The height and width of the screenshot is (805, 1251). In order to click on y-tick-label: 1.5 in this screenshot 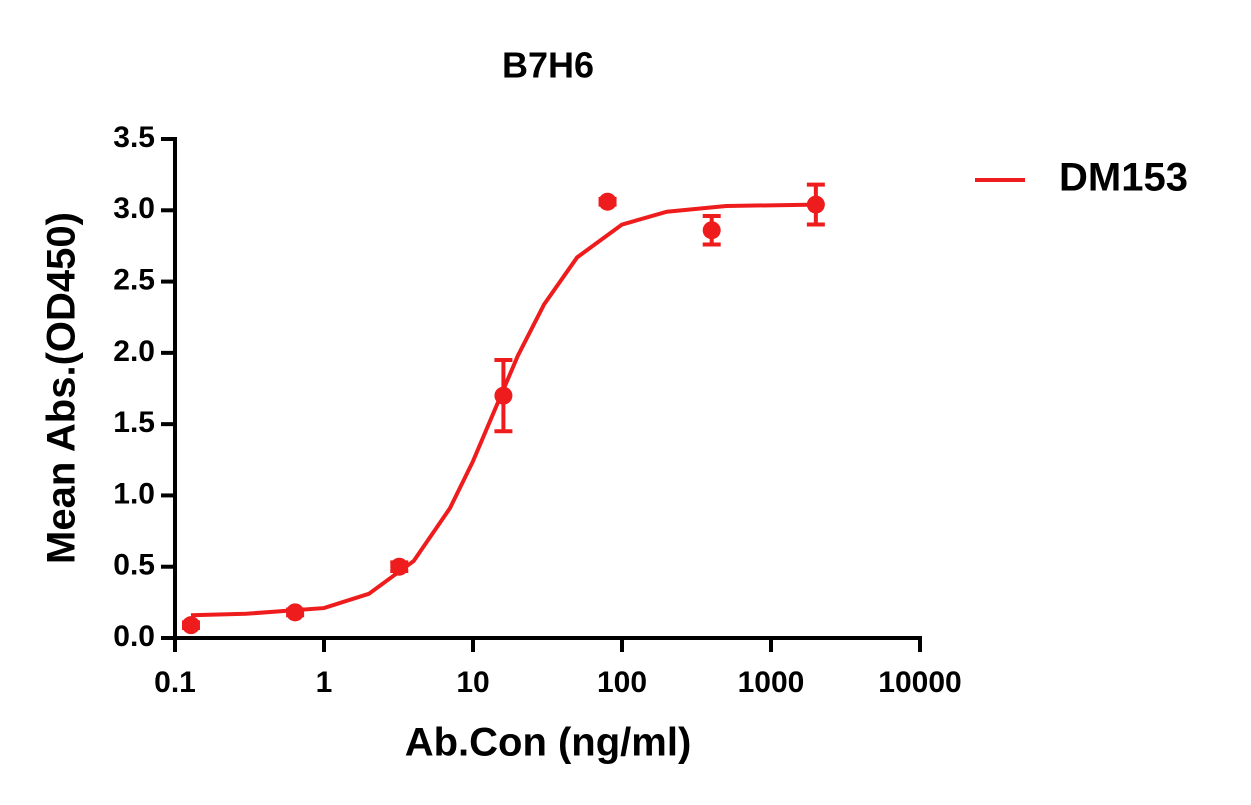, I will do `click(134, 422)`.